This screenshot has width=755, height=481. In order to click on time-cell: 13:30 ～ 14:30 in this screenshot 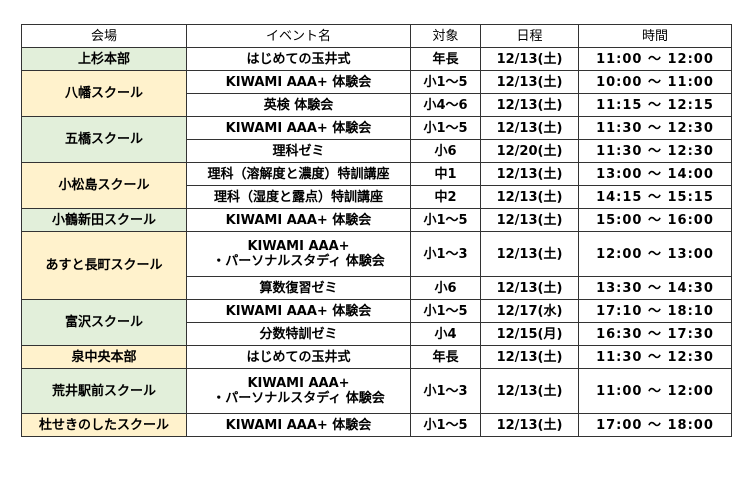, I will do `click(655, 288)`.